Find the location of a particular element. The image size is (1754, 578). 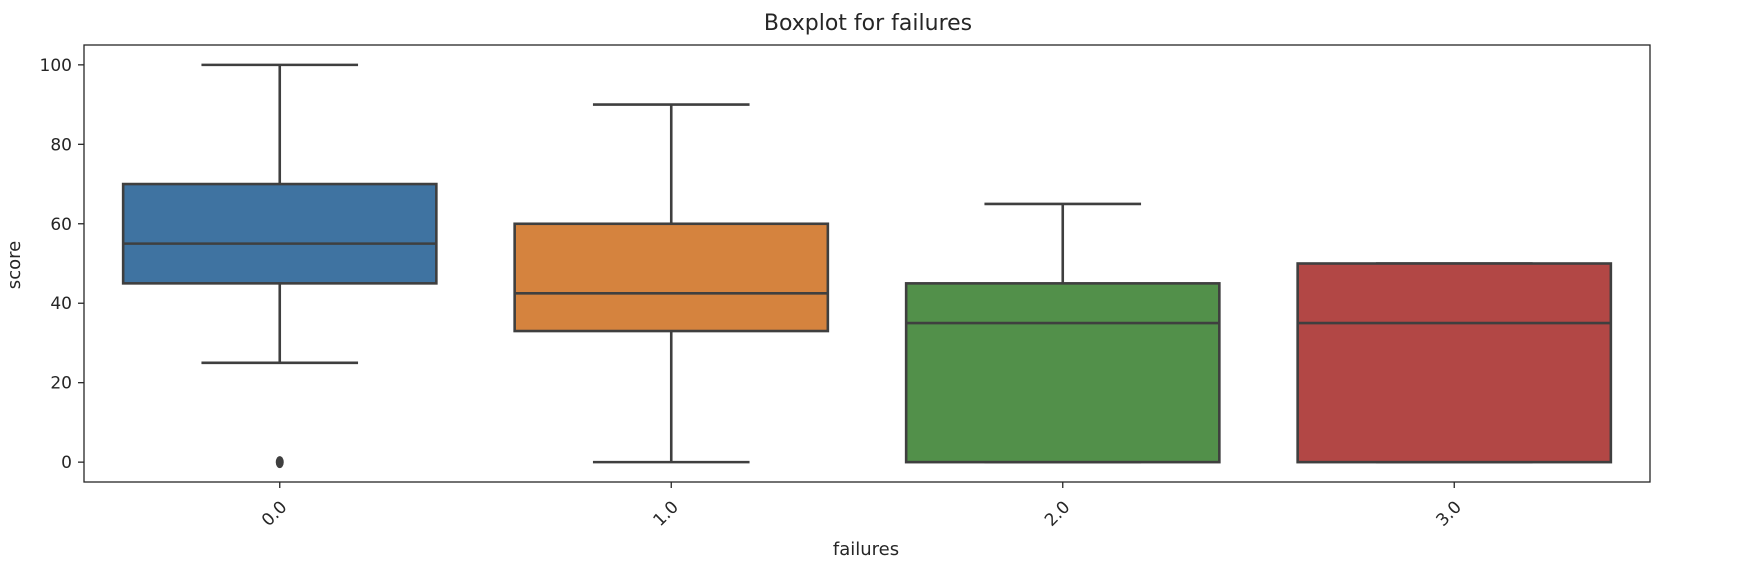

y-tick-label: 40 is located at coordinates (61, 304).